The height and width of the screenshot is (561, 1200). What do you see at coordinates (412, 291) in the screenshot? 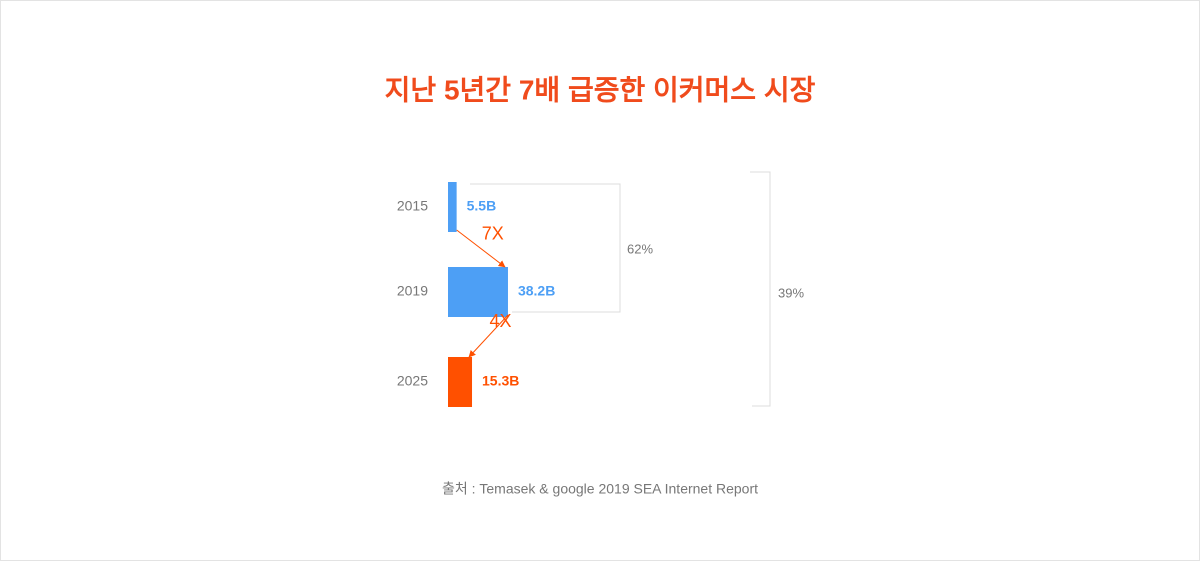
I see `y-tick-label: 2019` at bounding box center [412, 291].